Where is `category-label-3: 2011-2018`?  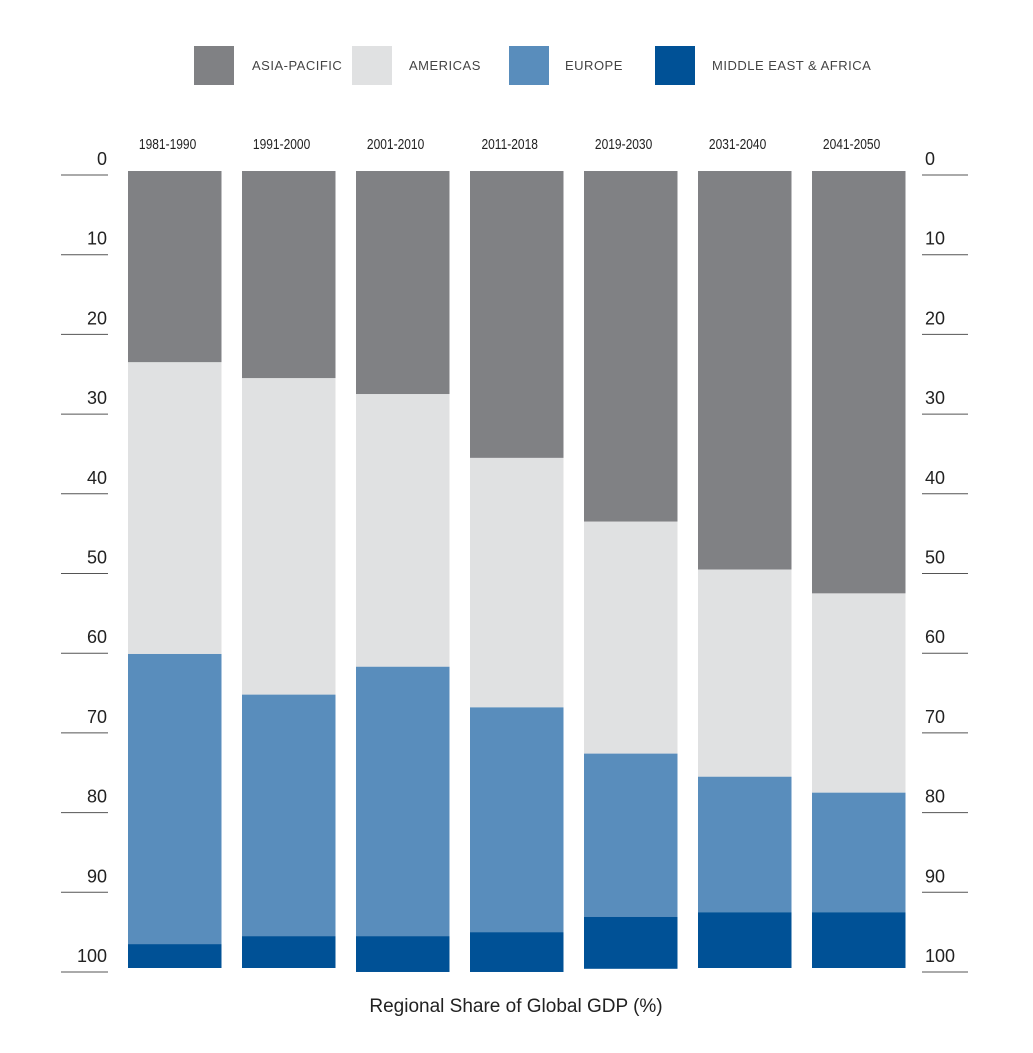 category-label-3: 2011-2018 is located at coordinates (509, 144).